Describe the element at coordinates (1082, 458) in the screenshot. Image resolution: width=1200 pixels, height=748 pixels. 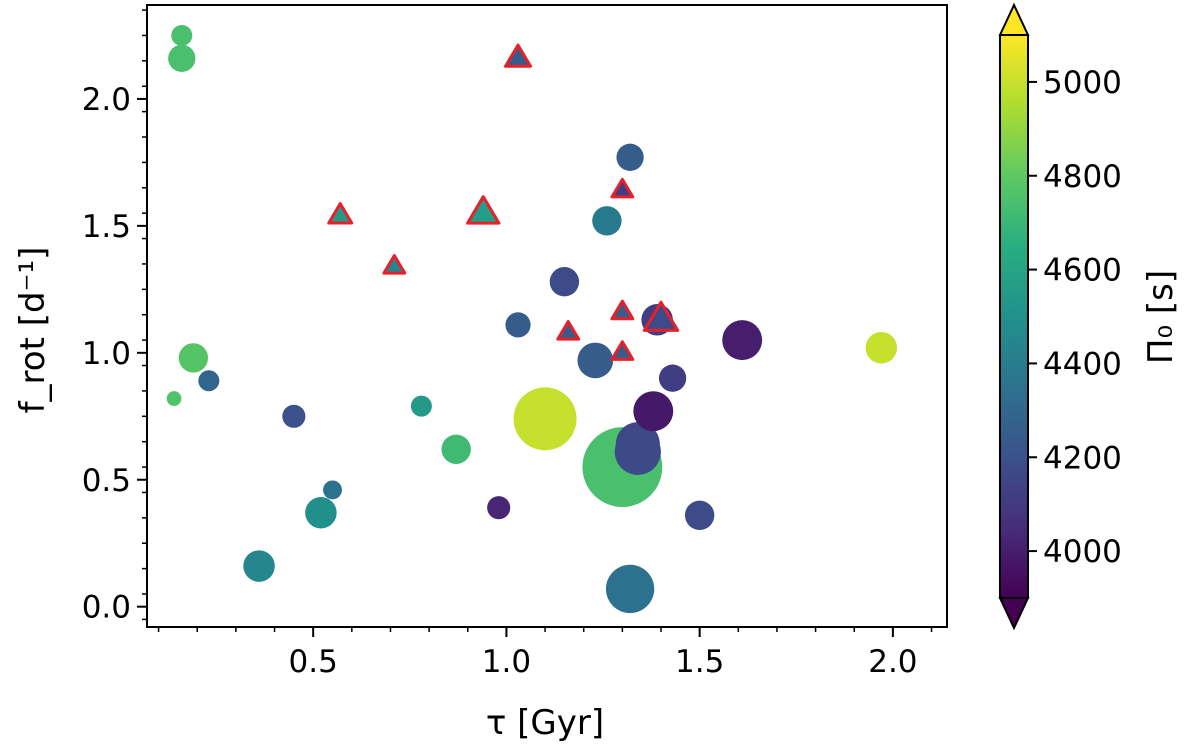
I see `colorbar-tick-label: 4200` at that location.